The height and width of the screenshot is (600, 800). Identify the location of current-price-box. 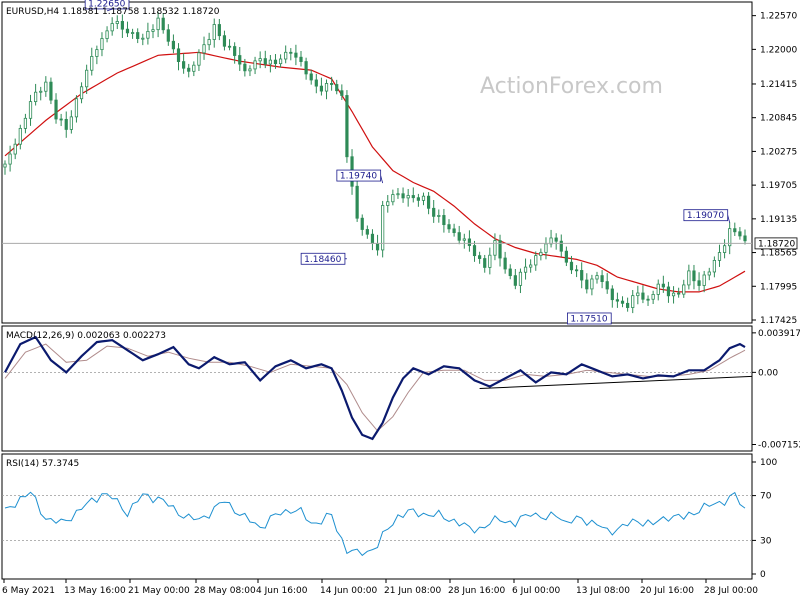
(776, 243).